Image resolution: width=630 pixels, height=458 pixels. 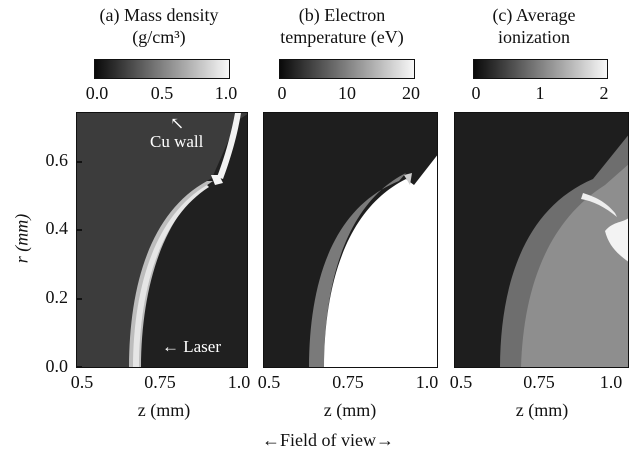 I want to click on x-axis-label-b: z (mm), so click(x=350, y=410).